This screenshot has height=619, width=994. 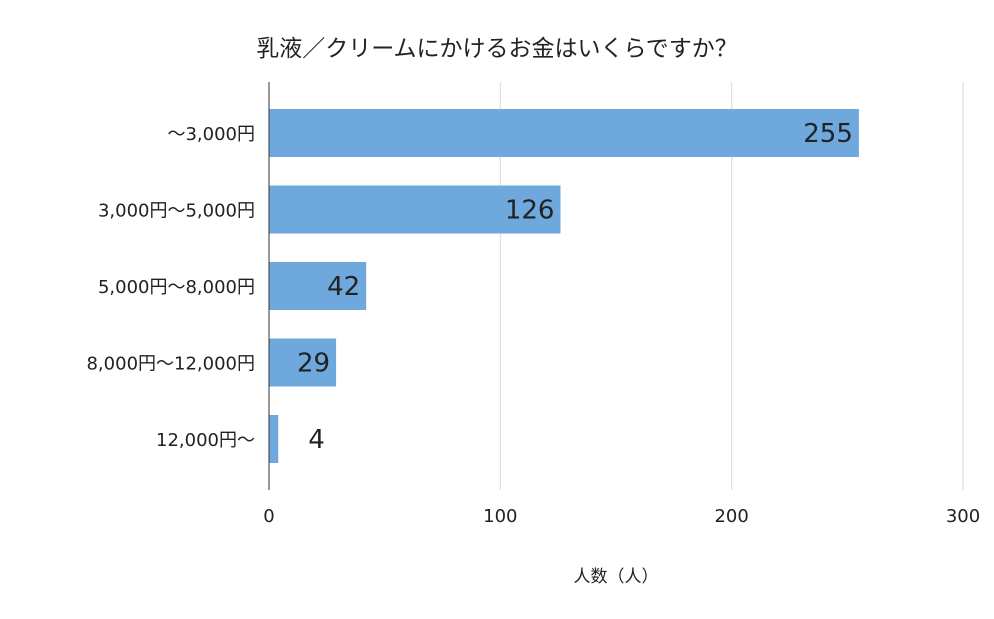 What do you see at coordinates (621, 516) in the screenshot?
I see `x-tick-labels: 0 100 200 300` at bounding box center [621, 516].